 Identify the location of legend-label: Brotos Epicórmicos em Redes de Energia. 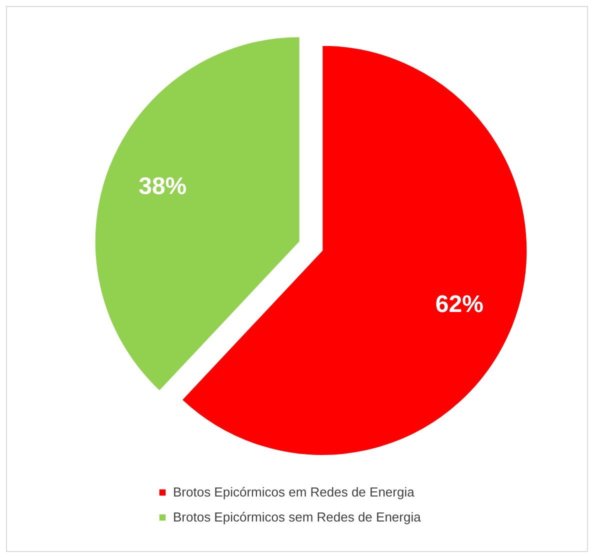
(294, 492).